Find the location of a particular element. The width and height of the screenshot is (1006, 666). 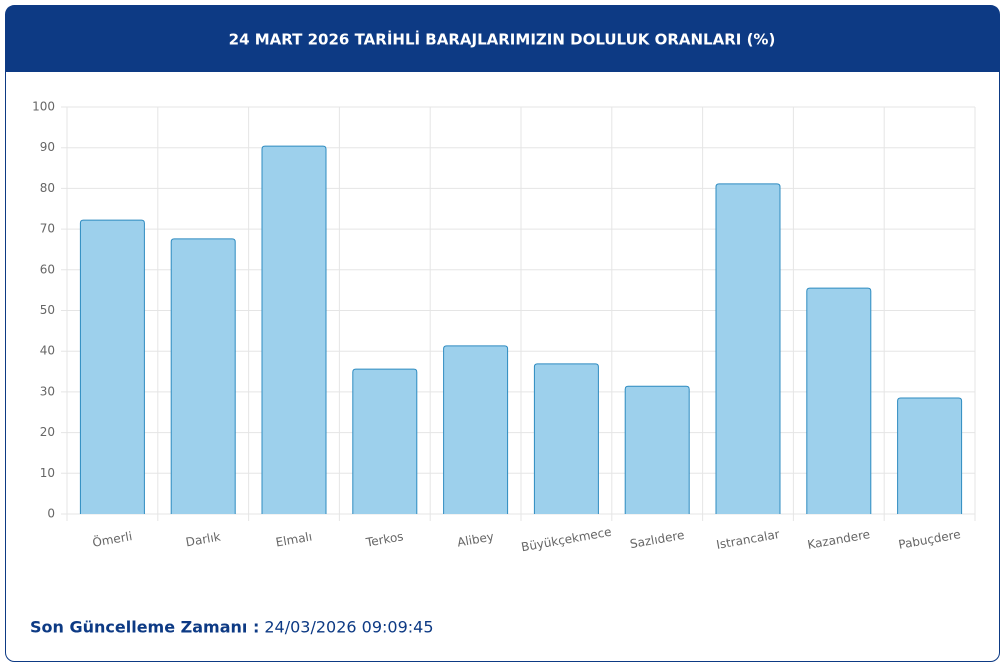

y-tick-label: 90 is located at coordinates (47, 147).